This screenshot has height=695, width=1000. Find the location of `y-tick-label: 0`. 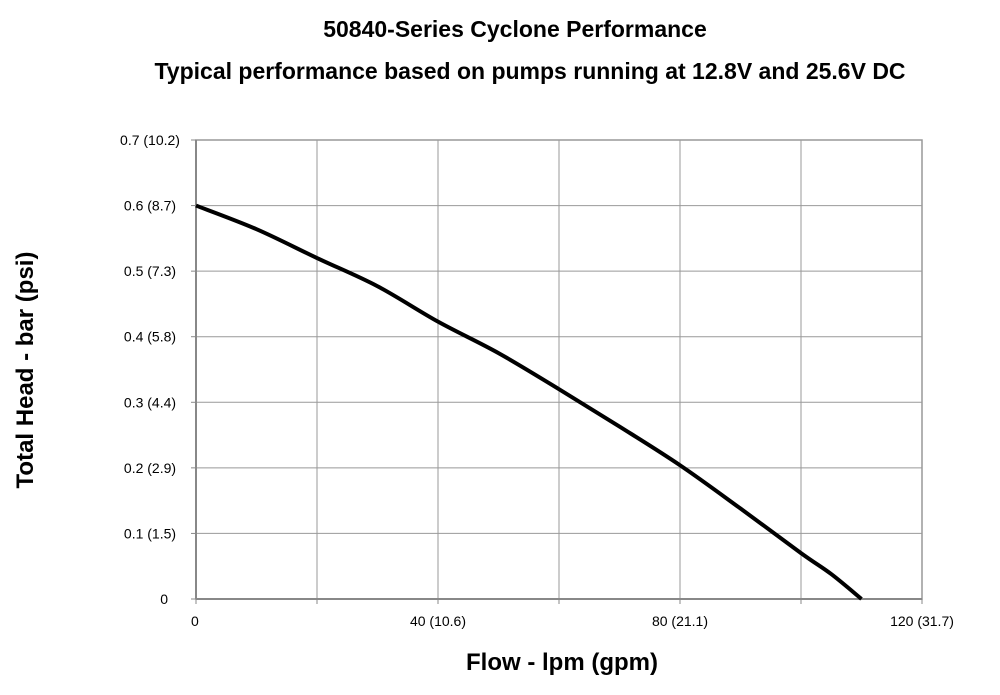

y-tick-label: 0 is located at coordinates (164, 599).